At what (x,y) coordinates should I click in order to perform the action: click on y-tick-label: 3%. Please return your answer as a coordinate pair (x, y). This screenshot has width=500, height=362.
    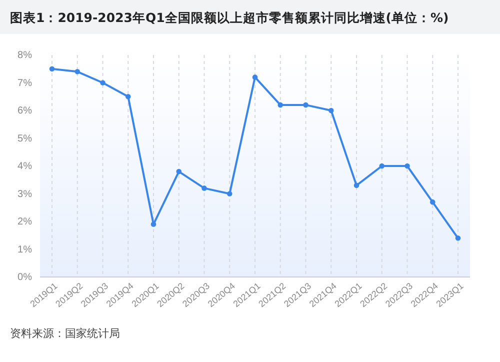
    Looking at the image, I should click on (25, 194).